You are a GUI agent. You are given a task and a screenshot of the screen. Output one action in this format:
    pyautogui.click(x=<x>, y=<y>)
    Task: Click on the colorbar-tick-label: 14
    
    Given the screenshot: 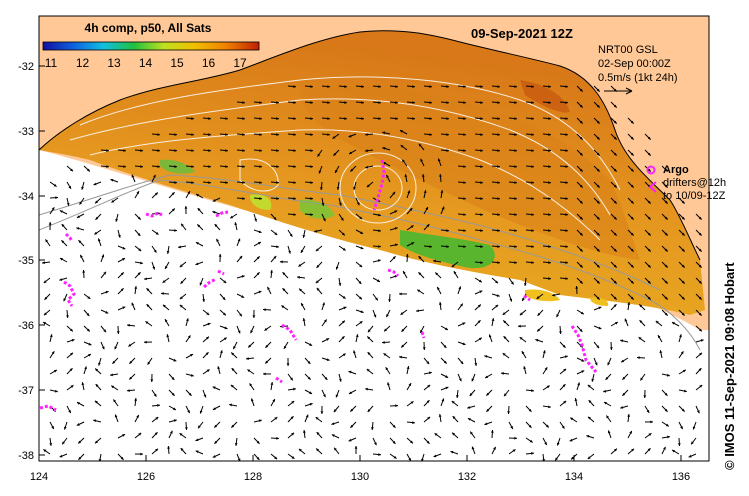 What is the action you would take?
    pyautogui.click(x=146, y=63)
    